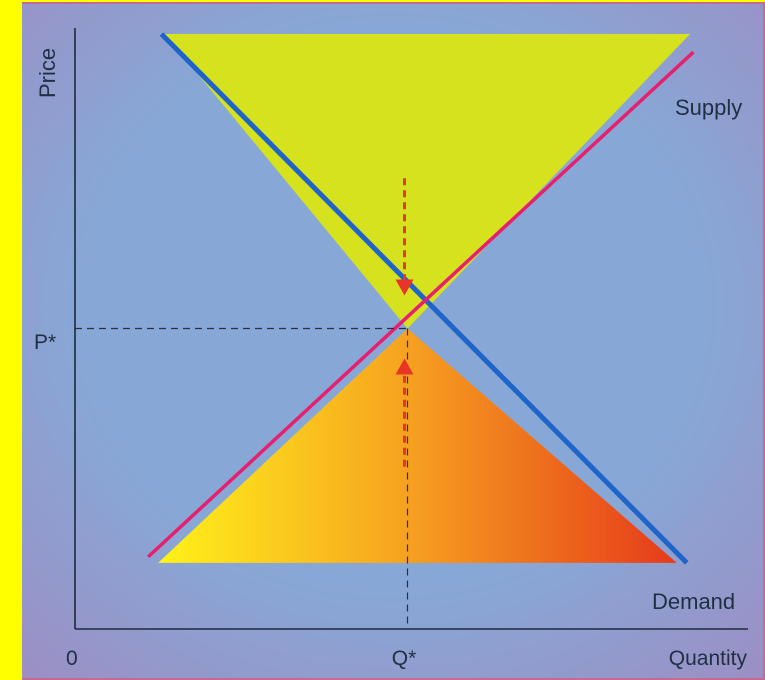  I want to click on supply-curve-label: Supply, so click(708, 107).